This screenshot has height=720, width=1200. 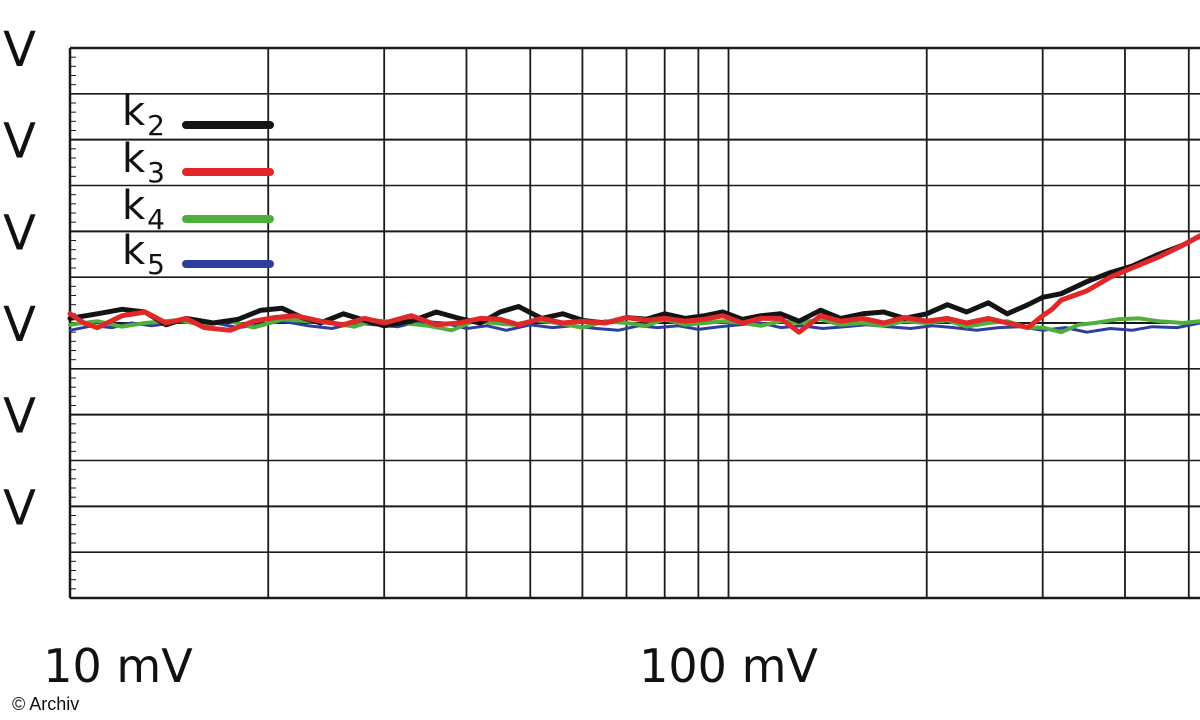 I want to click on x-tick-label: 100 mV, so click(x=728, y=666).